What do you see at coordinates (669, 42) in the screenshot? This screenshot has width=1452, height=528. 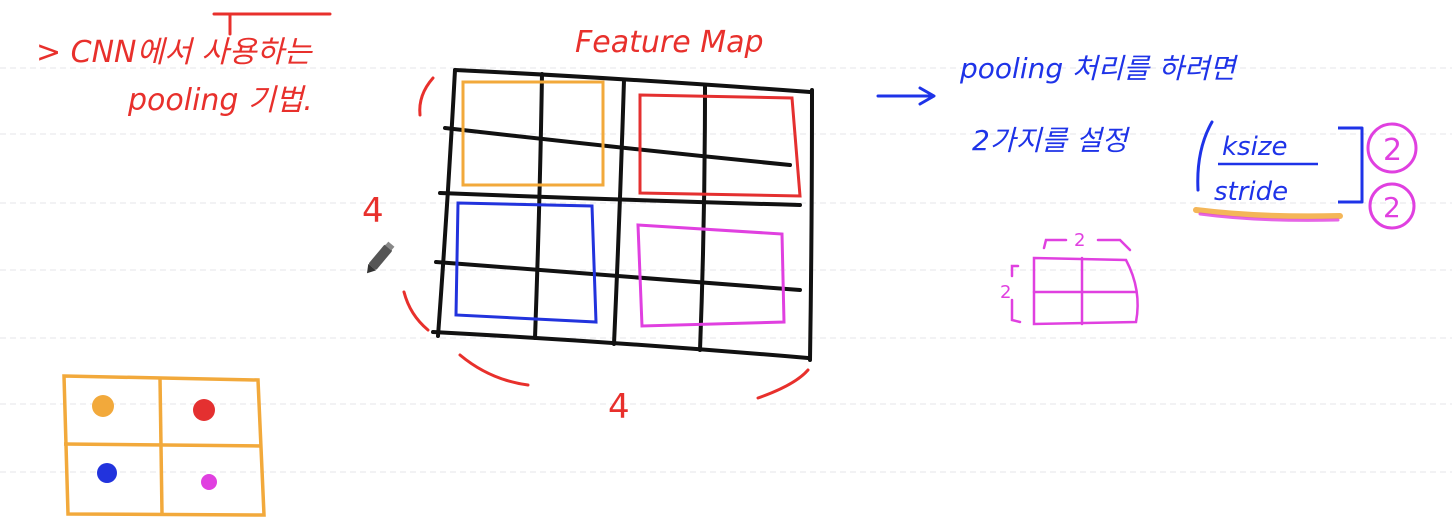 I see `feature-map-title: Feature Map` at bounding box center [669, 42].